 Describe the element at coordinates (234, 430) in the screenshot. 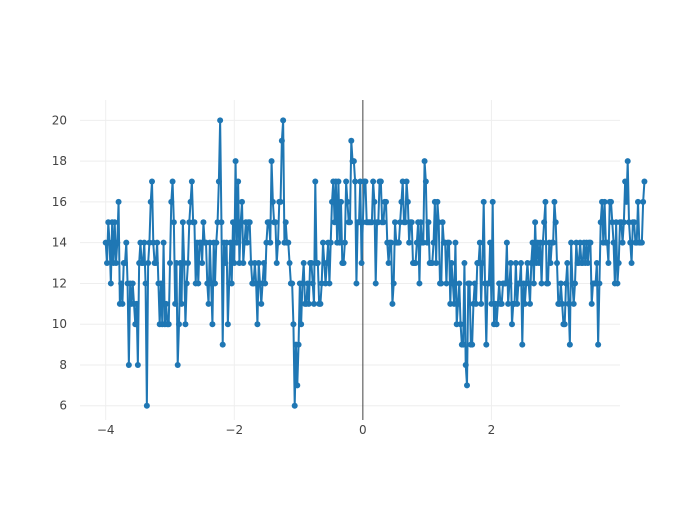

I see `x-tick-label: −2` at that location.